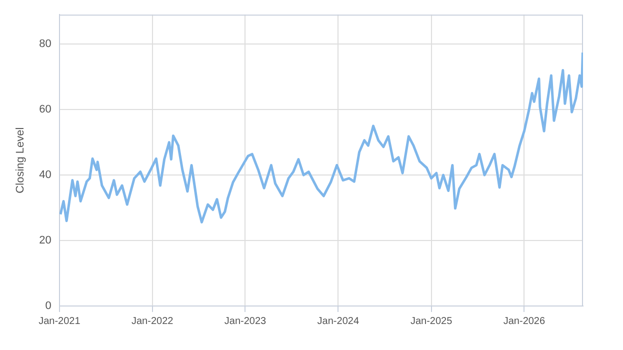  Describe the element at coordinates (45, 44) in the screenshot. I see `y-tick-label: 80` at that location.